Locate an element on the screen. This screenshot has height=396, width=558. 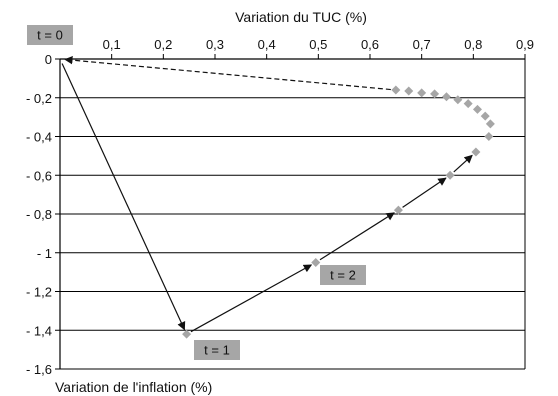
x-tick-label: 0,1 is located at coordinates (112, 44).